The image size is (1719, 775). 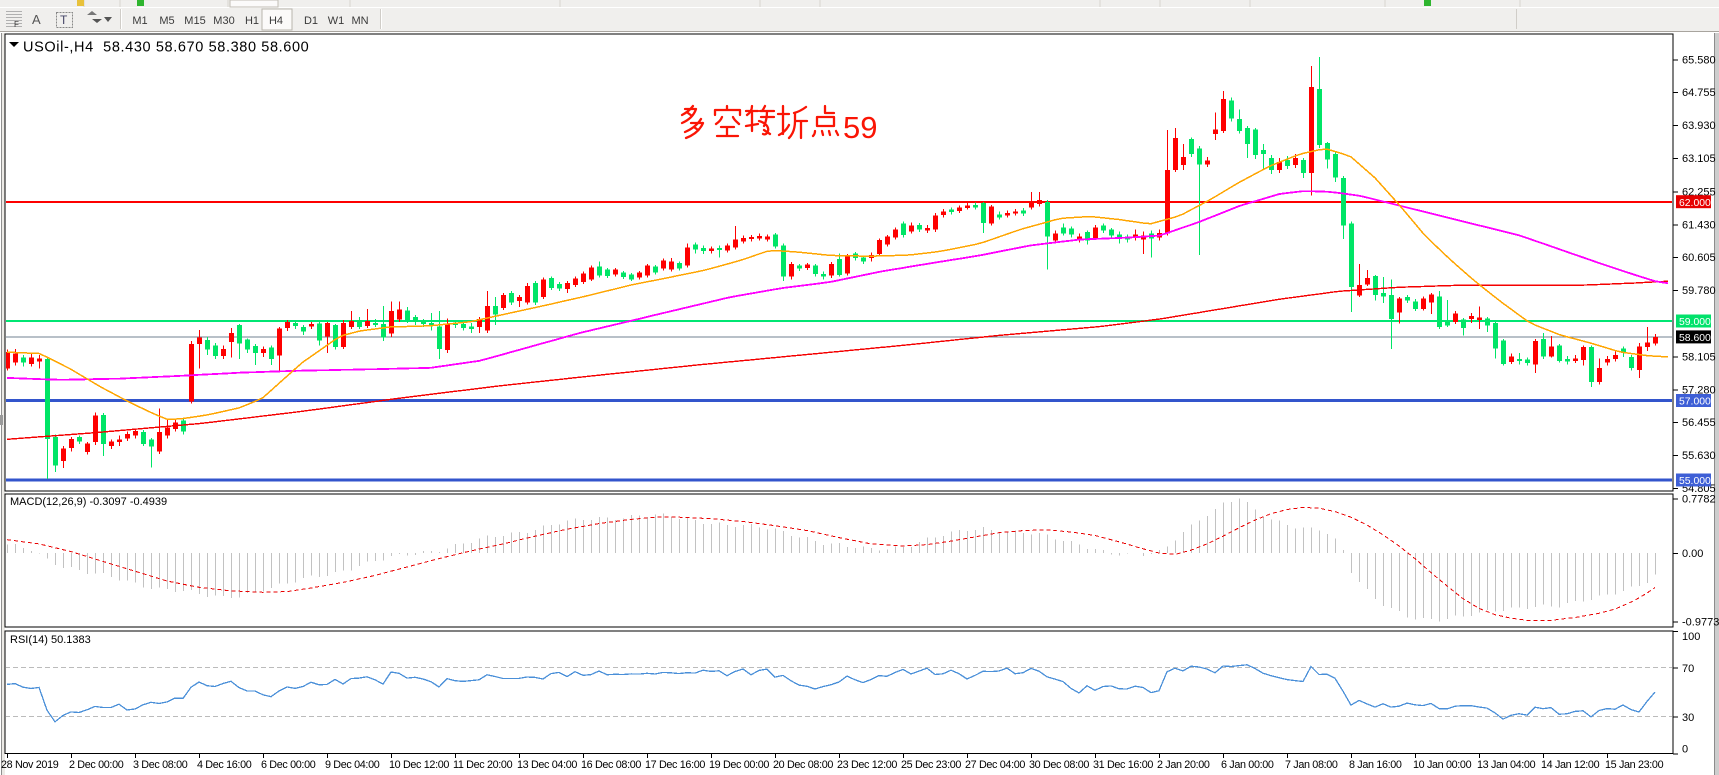 I want to click on svg-text: 58.600, so click(x=1695, y=338).